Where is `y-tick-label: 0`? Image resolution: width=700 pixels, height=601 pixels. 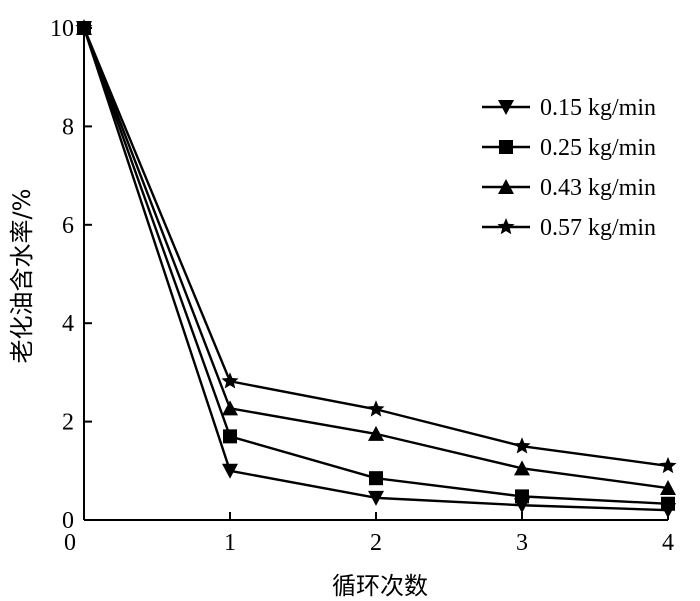 y-tick-label: 0 is located at coordinates (68, 521).